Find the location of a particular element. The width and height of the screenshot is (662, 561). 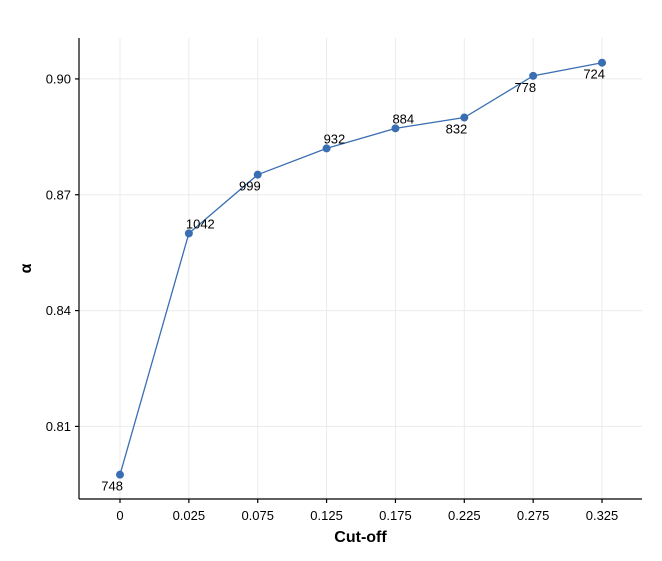

data-label: 1042 is located at coordinates (200, 223).